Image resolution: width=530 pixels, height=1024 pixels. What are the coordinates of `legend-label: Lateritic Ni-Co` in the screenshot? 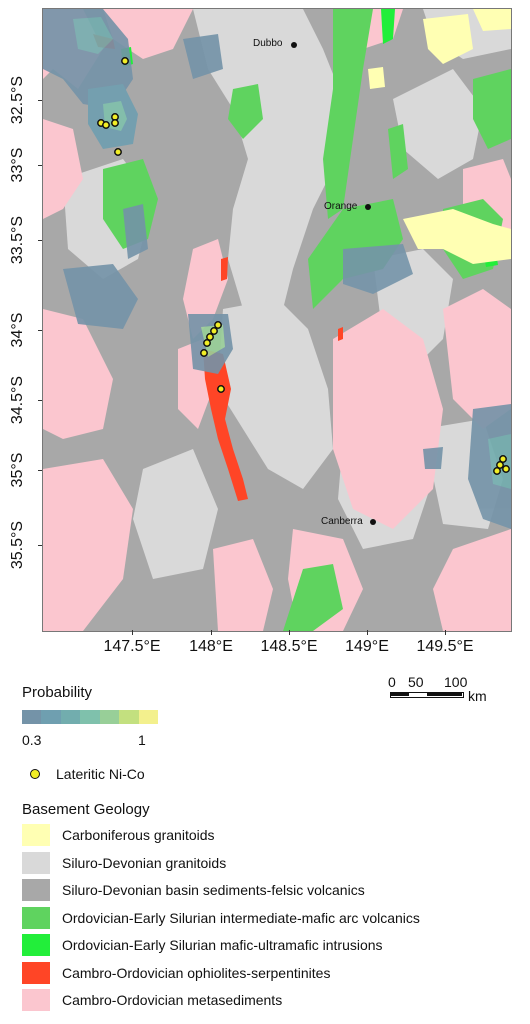 It's located at (100, 774).